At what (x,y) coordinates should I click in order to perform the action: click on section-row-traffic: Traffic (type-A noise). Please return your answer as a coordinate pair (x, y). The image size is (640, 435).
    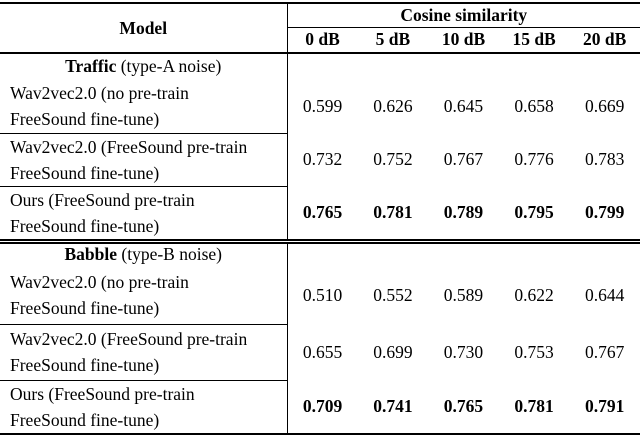
    Looking at the image, I should click on (320, 66).